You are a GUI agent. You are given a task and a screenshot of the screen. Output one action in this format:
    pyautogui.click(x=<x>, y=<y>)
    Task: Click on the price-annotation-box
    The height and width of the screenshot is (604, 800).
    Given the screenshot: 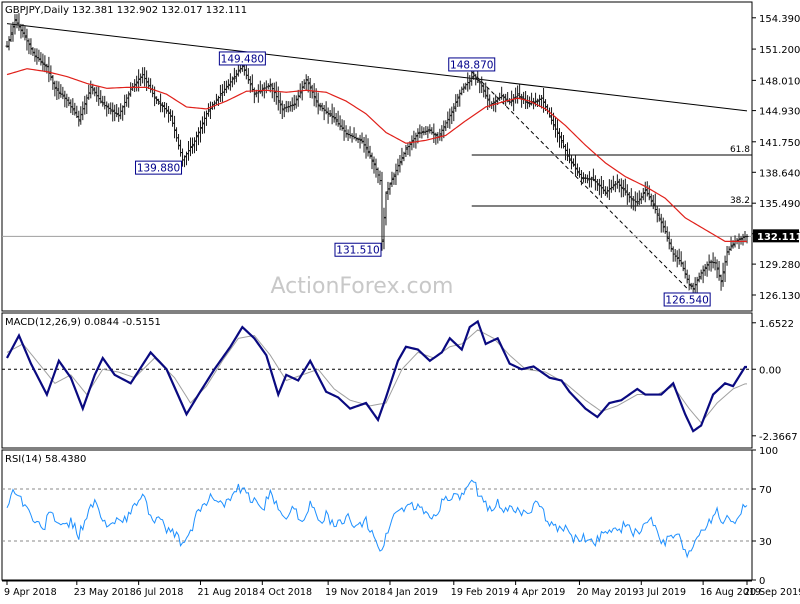 What is the action you would take?
    pyautogui.click(x=472, y=64)
    